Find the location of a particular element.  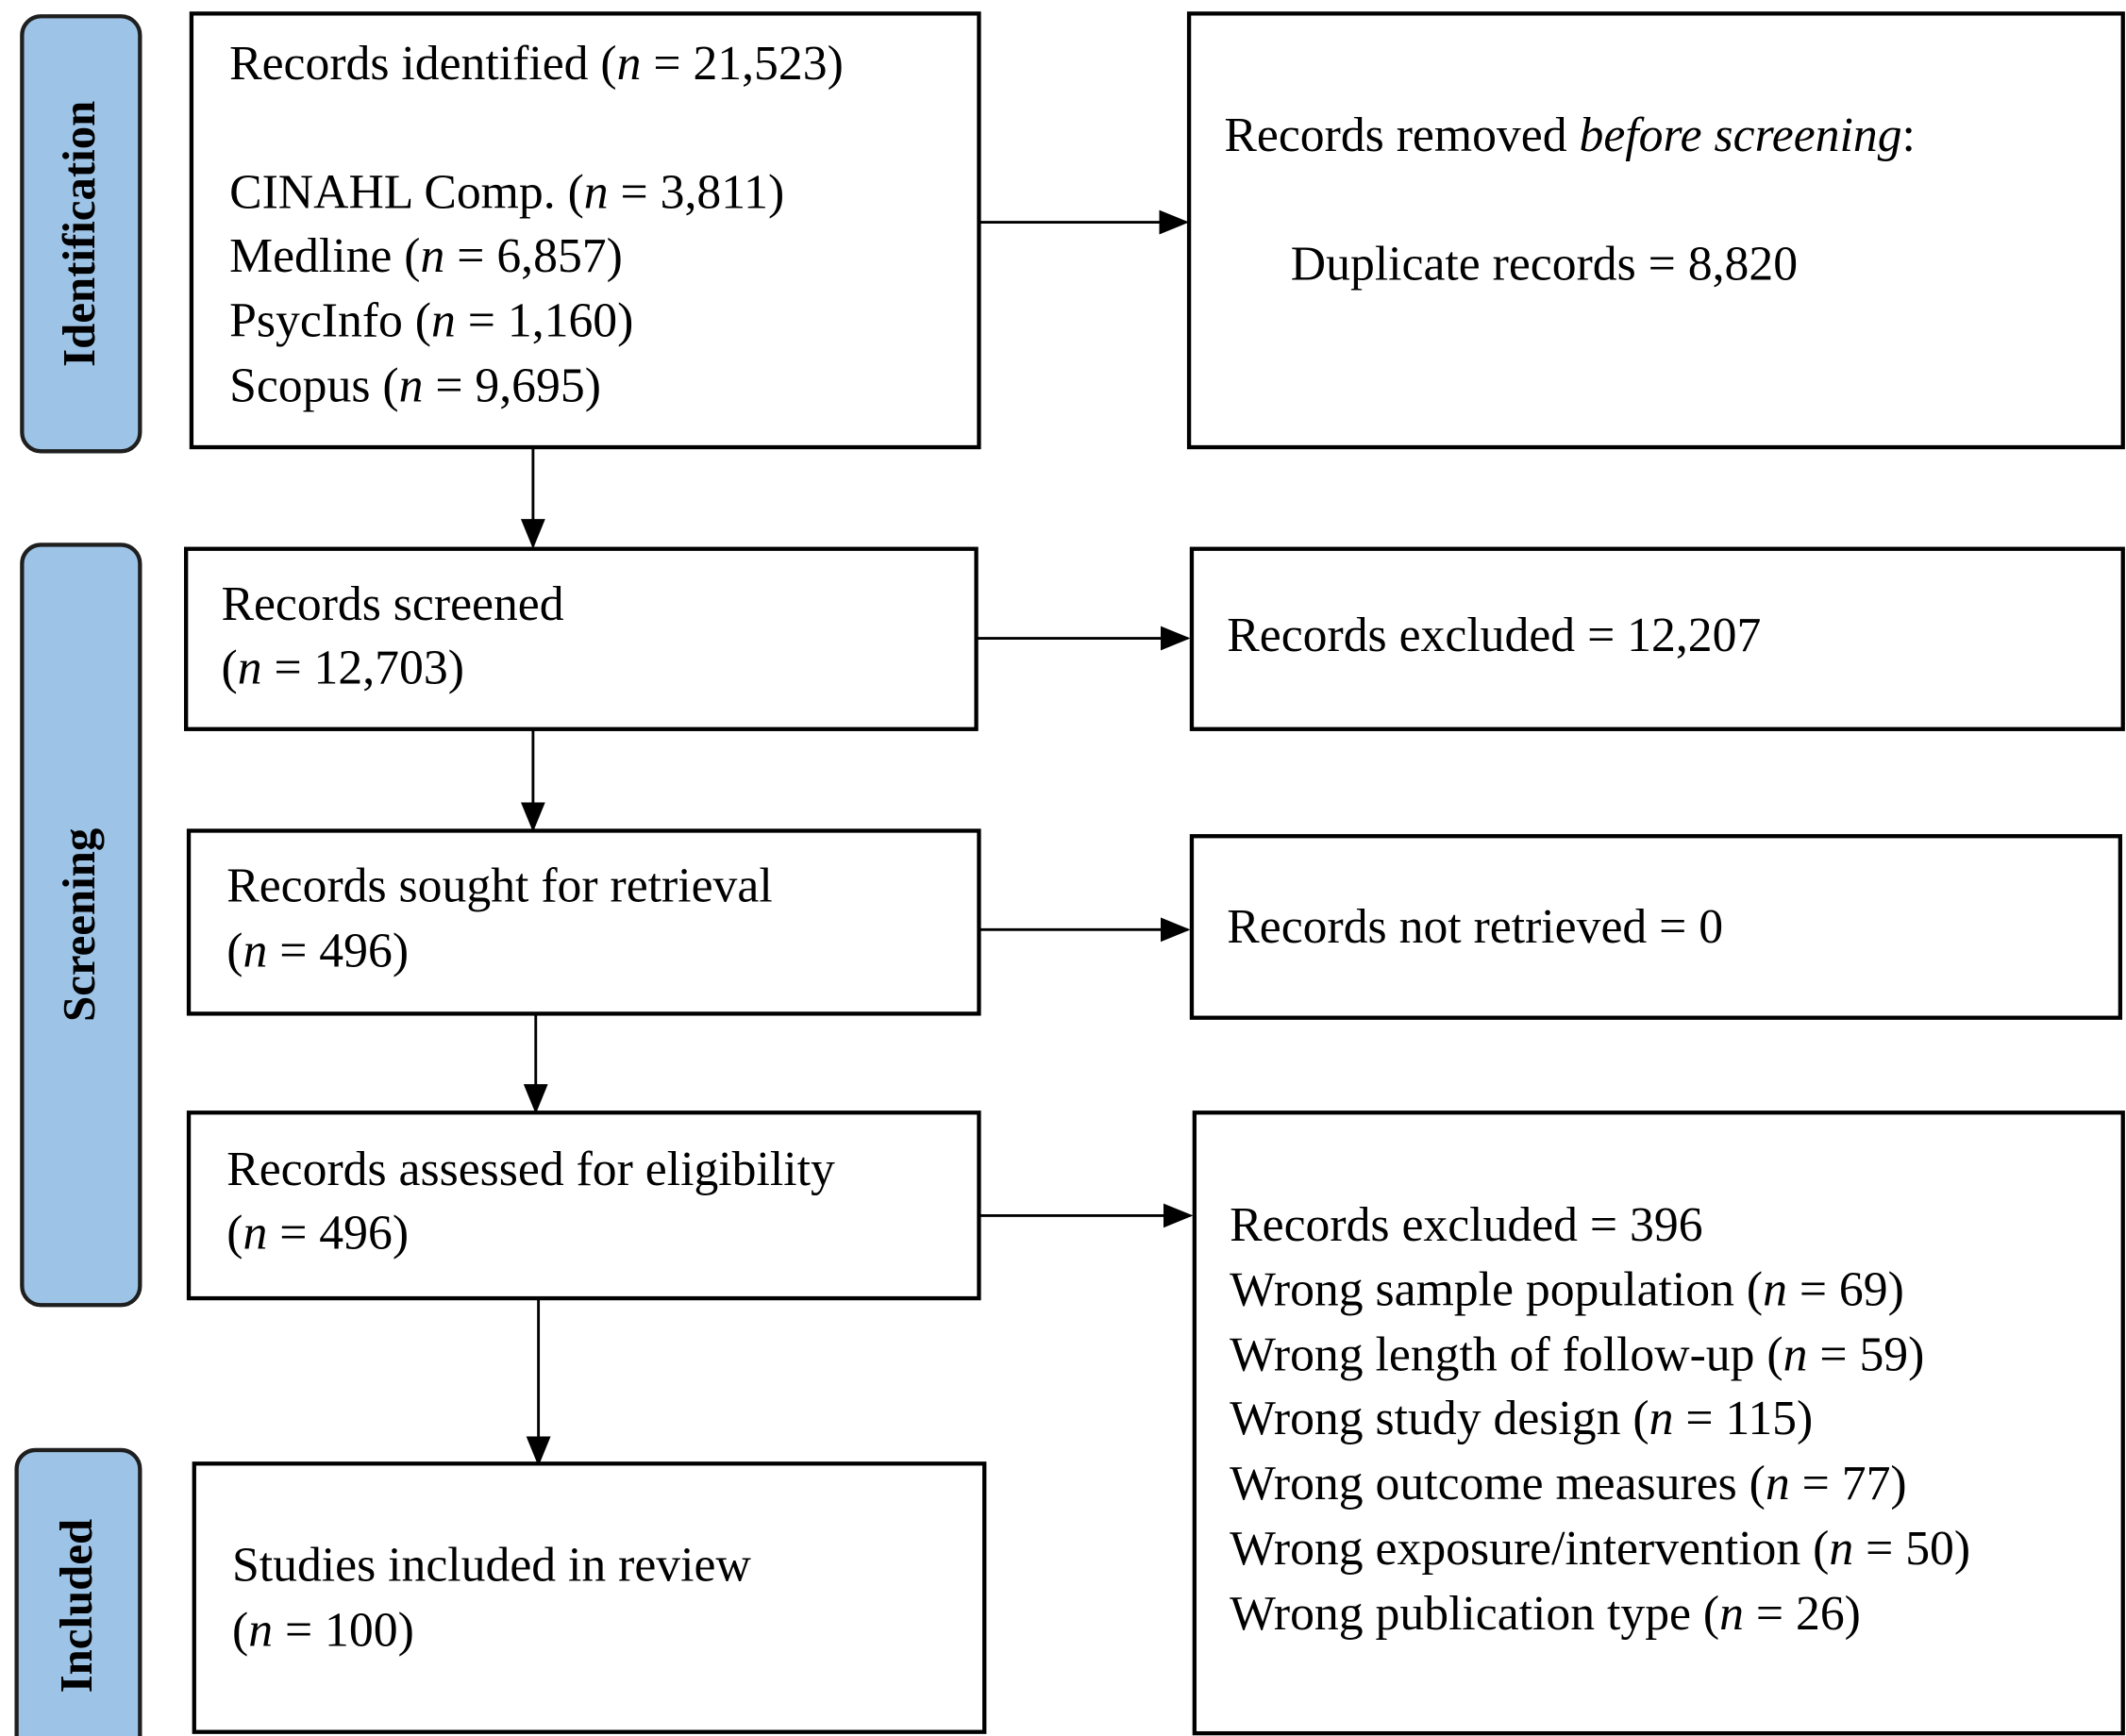

box-line: Studies included in review is located at coordinates (491, 1565).